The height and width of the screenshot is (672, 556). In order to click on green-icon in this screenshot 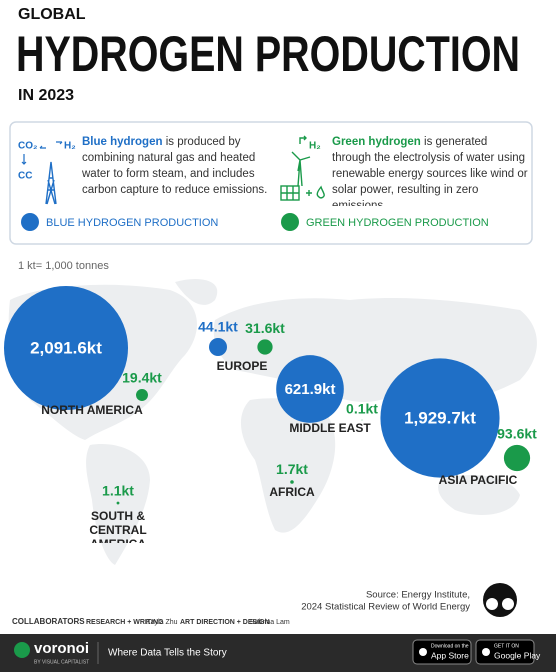, I will do `click(302, 168)`.